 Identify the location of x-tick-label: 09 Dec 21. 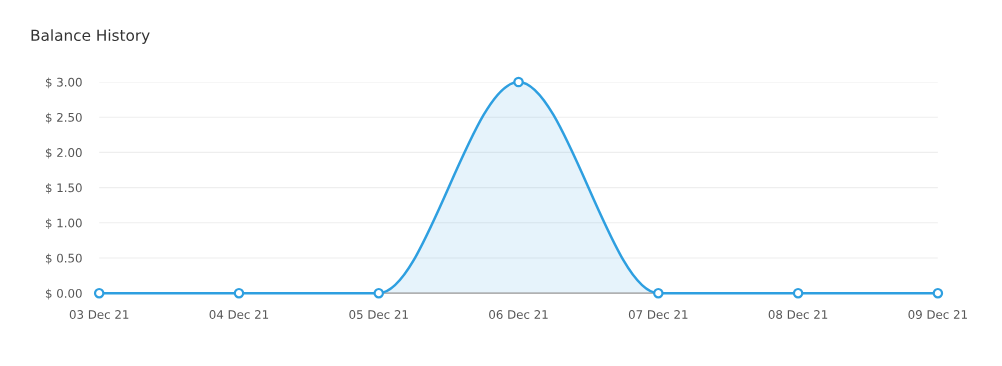
(937, 314).